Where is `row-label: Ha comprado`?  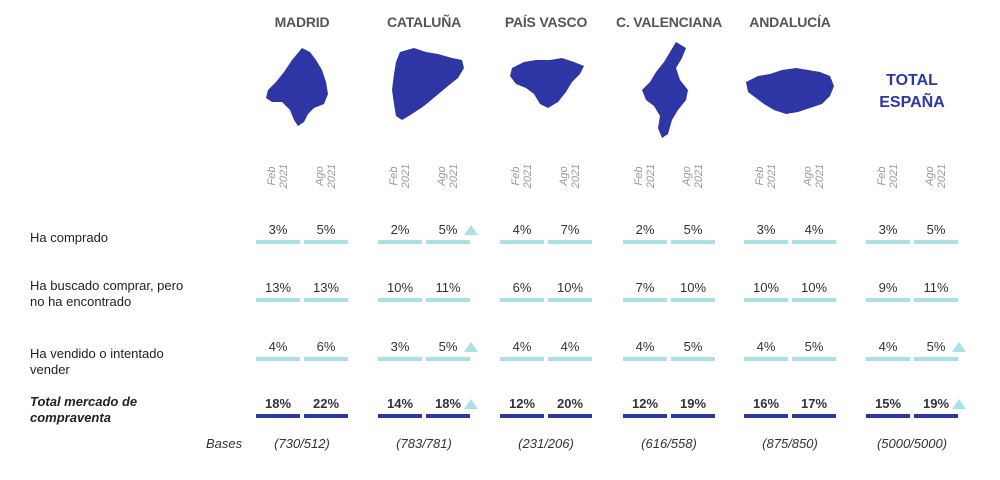
row-label: Ha comprado is located at coordinates (69, 237).